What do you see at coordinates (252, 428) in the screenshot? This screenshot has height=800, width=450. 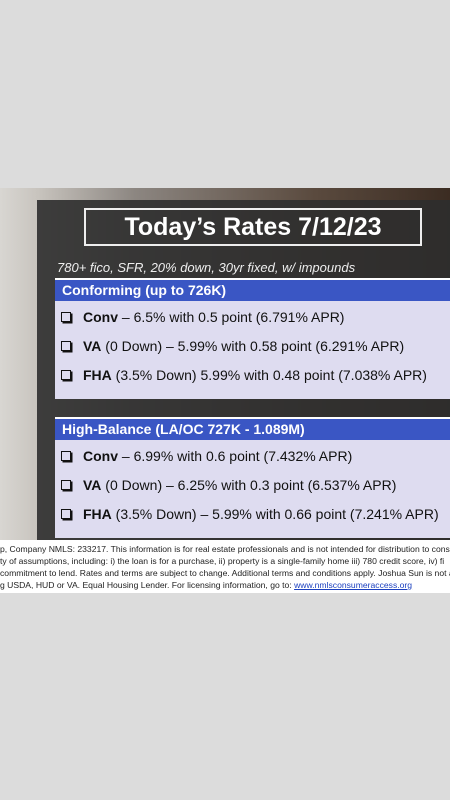 I see `section-heading: High-Balance (LA/OC 727K - 1.089M)` at bounding box center [252, 428].